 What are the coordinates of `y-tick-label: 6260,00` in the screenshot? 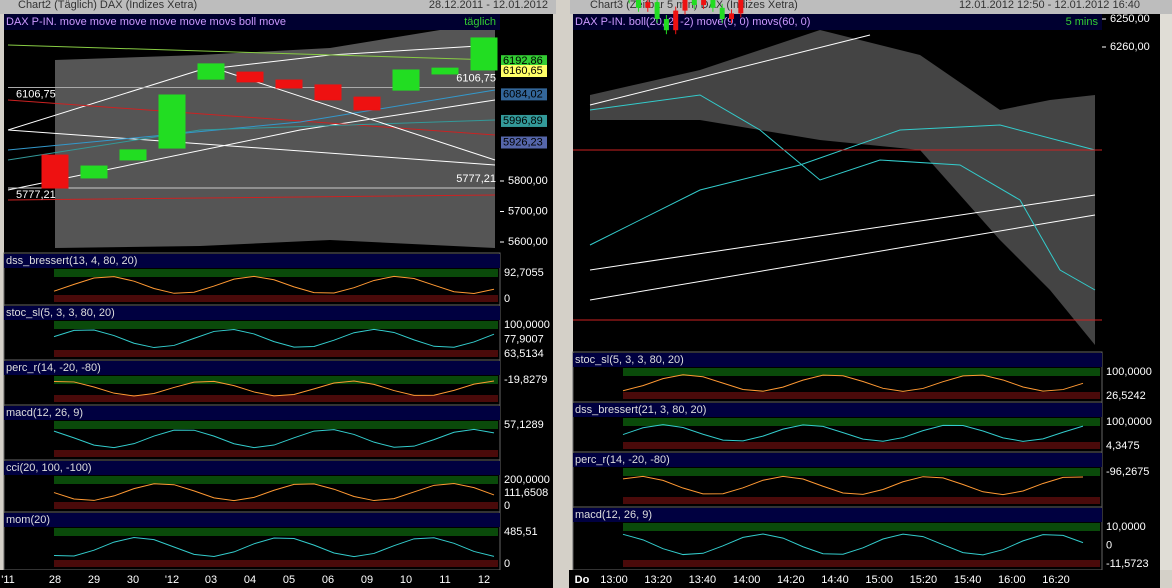 It's located at (1130, 47).